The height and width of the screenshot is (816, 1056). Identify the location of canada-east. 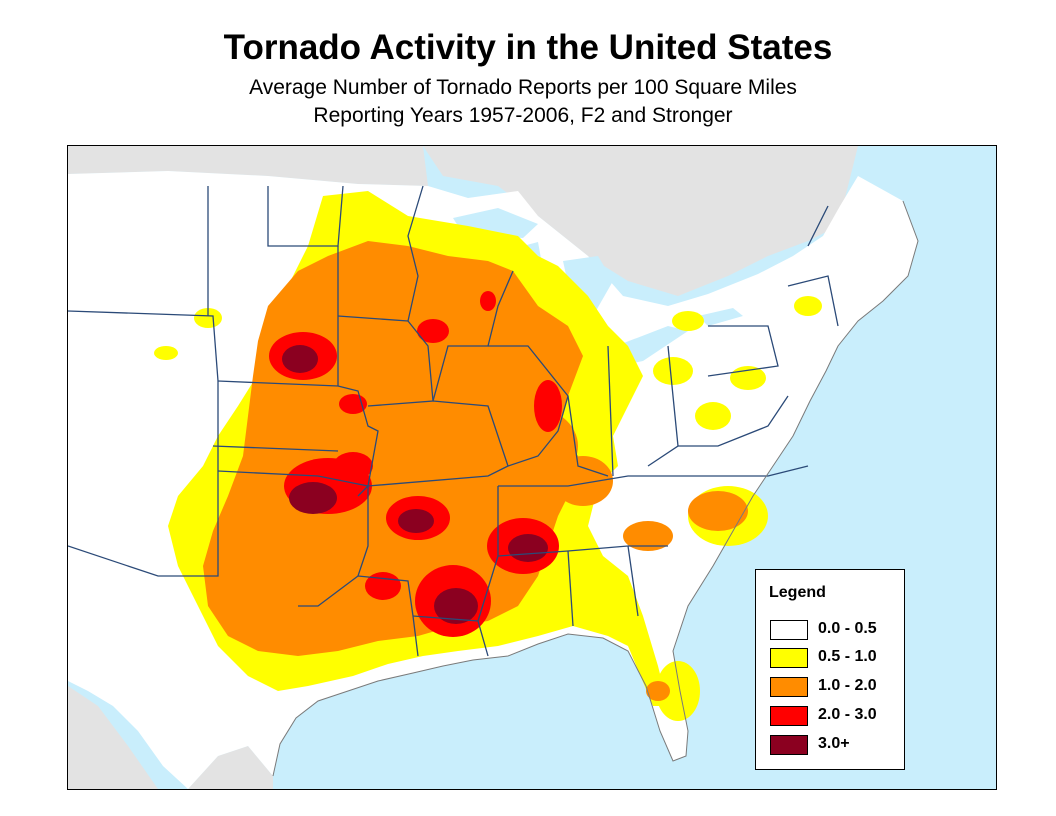
(640, 221).